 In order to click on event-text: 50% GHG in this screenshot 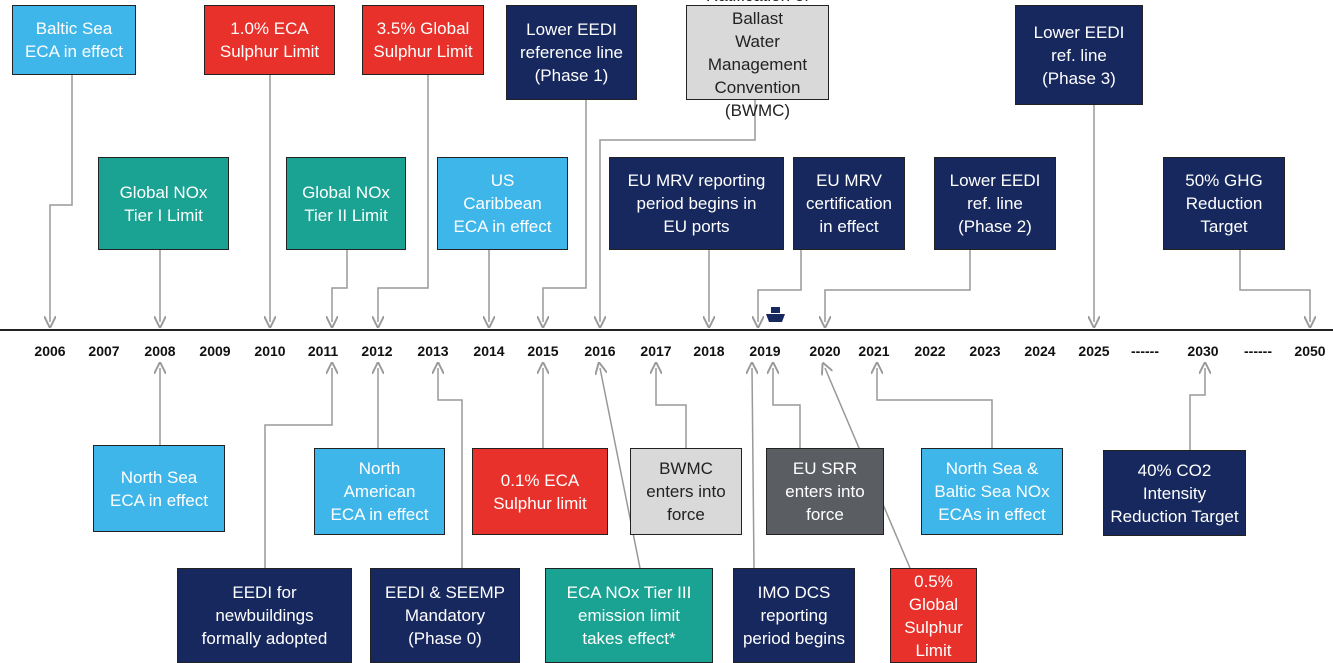, I will do `click(1224, 180)`.